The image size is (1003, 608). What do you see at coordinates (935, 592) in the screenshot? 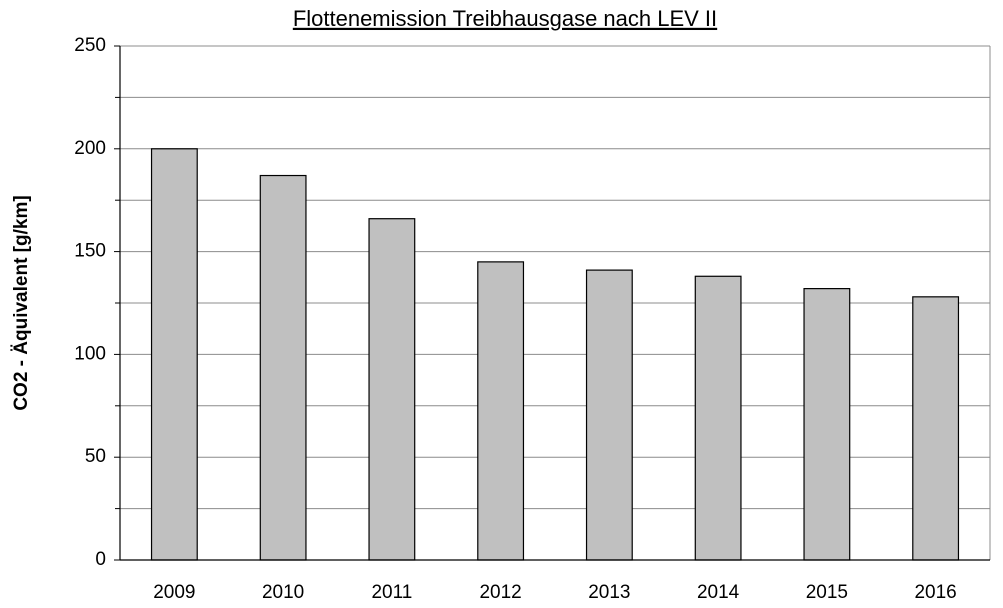
I see `x-tick-label: 2016` at bounding box center [935, 592].